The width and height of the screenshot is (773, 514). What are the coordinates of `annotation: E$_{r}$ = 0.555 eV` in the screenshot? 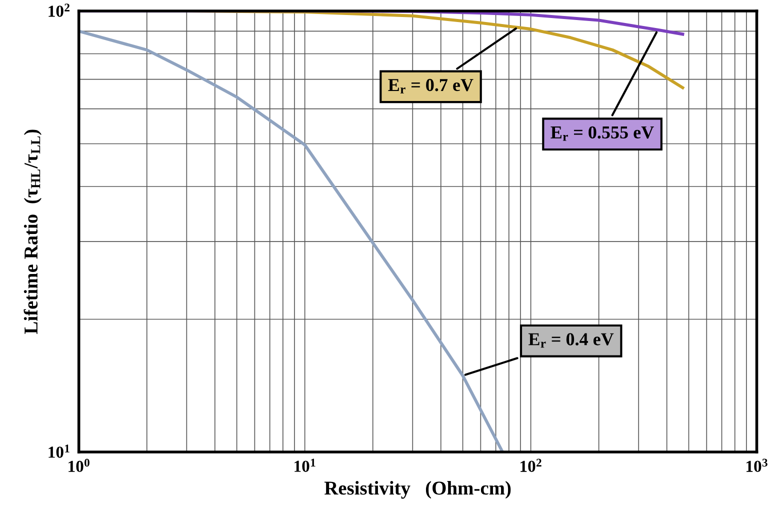 It's located at (602, 133).